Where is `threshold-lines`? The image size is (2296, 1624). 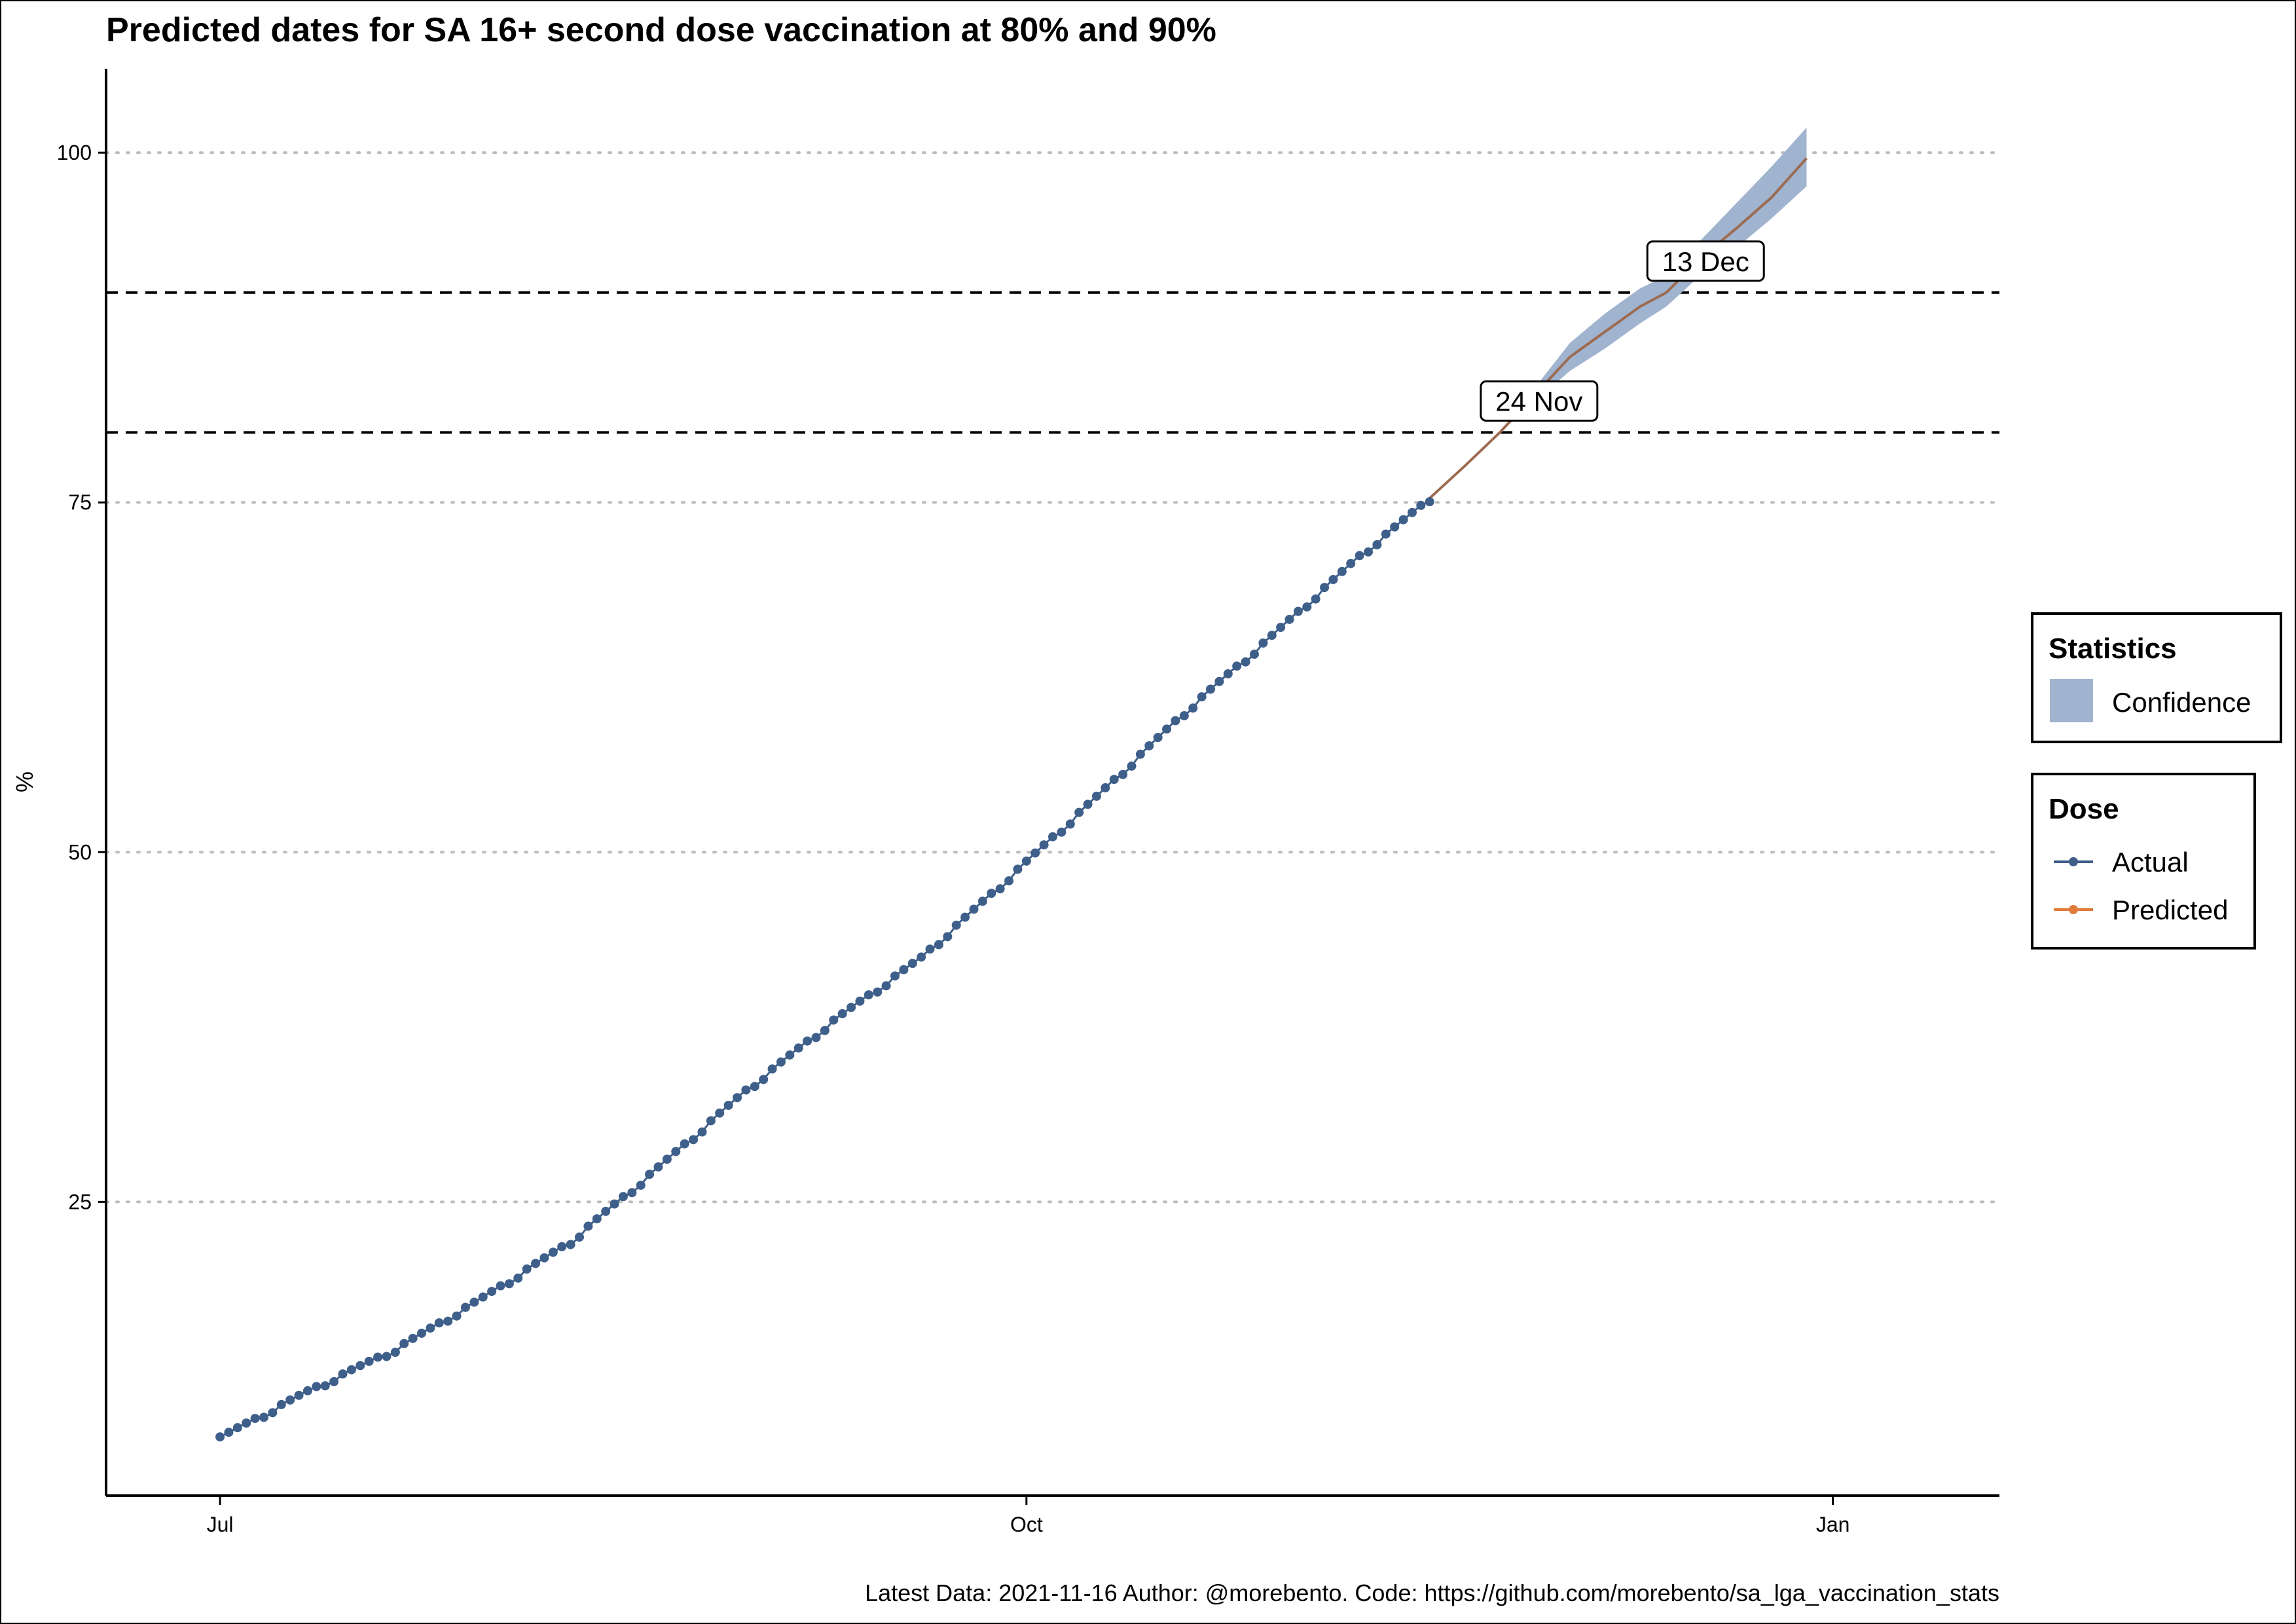
threshold-lines is located at coordinates (1052, 362).